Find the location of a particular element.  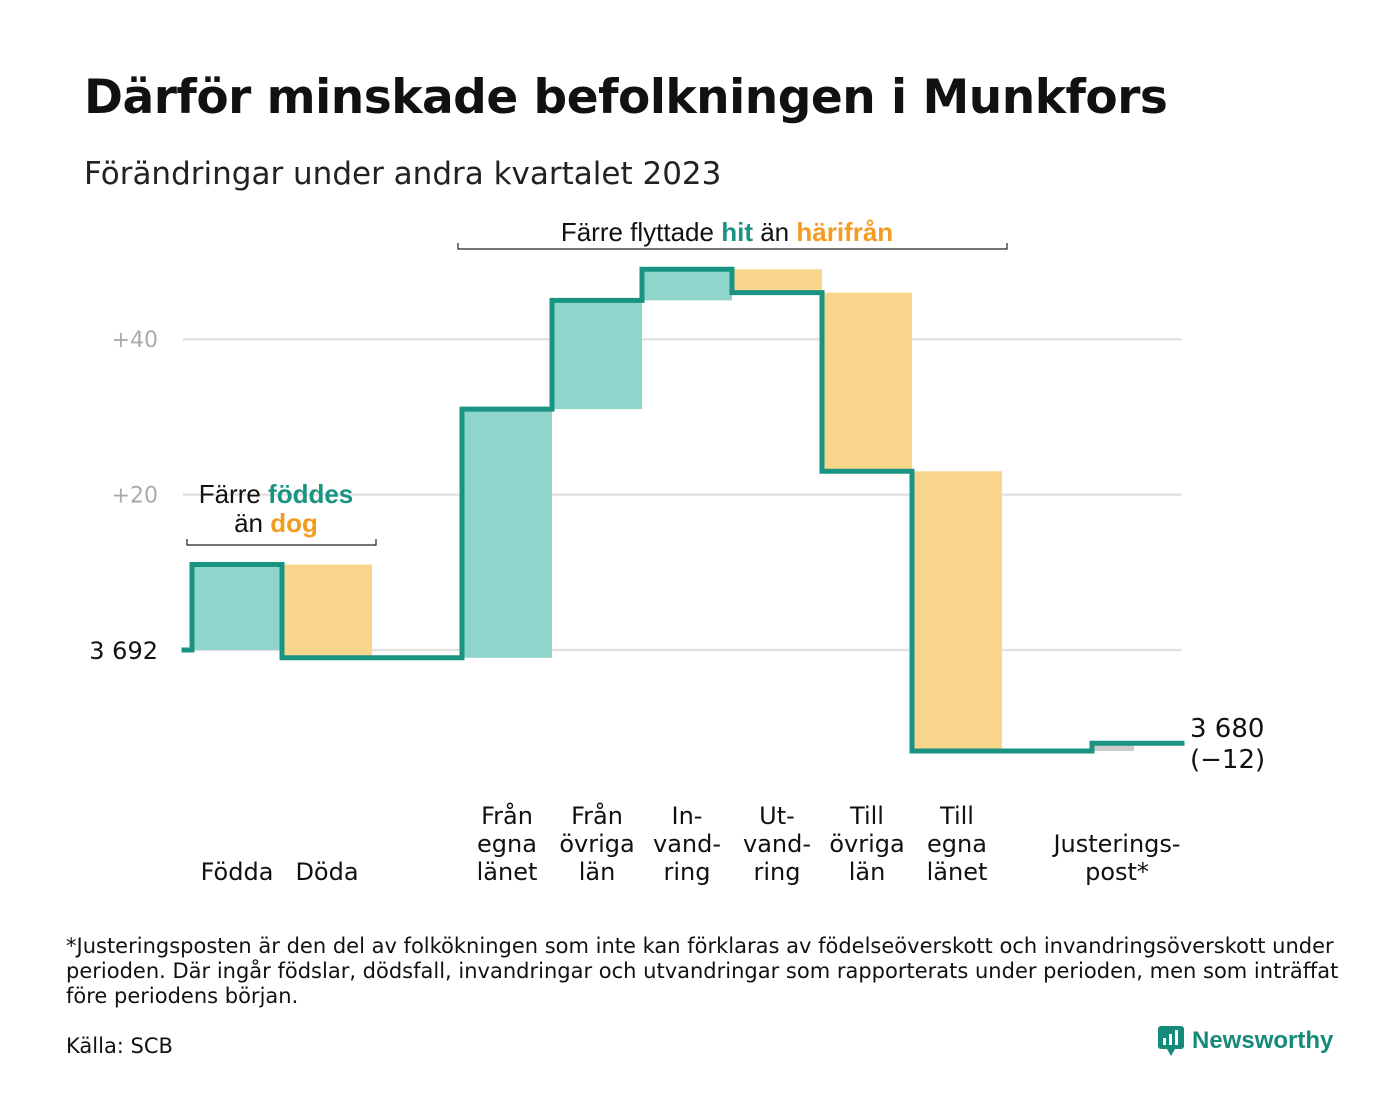

bar-adjustment is located at coordinates (1113, 747).